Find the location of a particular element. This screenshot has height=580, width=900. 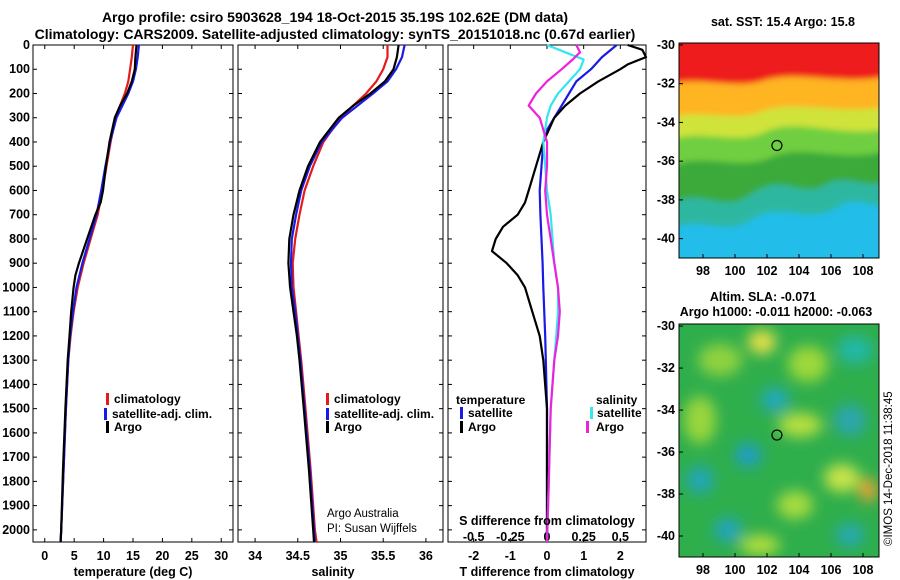

depth-tick-label: 700 is located at coordinates (19, 215).